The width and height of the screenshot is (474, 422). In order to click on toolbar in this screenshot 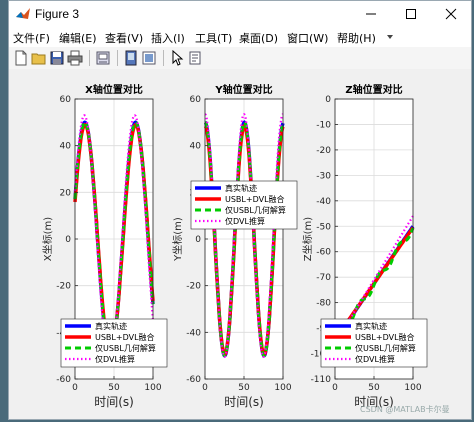, I will do `click(240, 58)`.